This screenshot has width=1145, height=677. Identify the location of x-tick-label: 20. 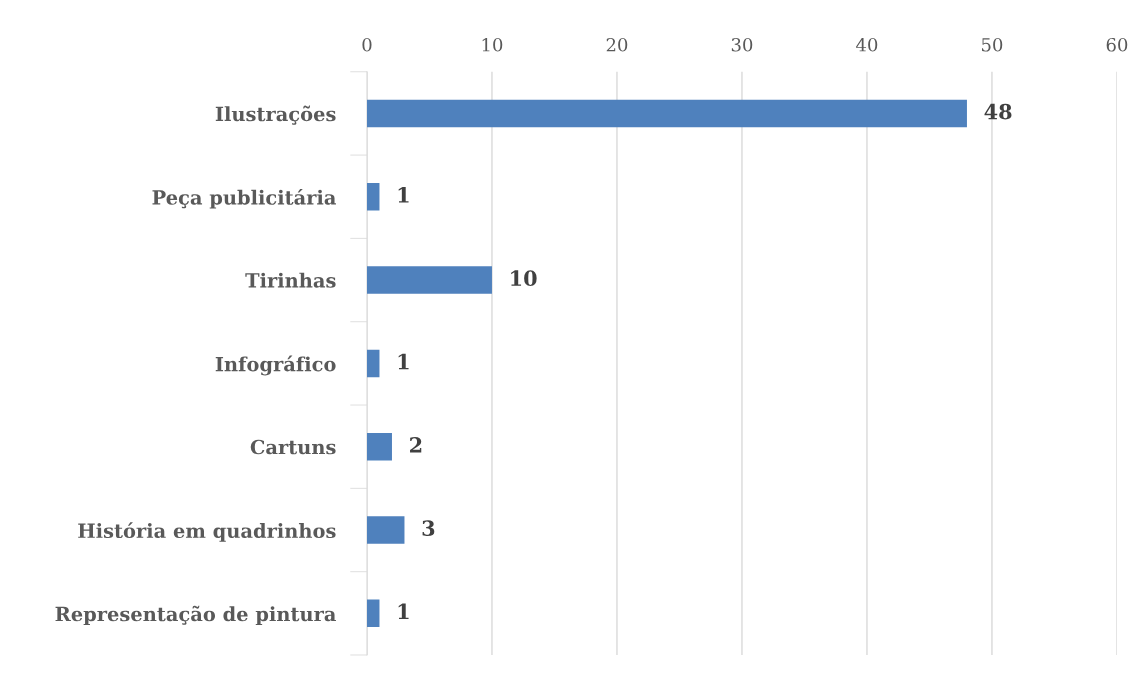
(617, 44).